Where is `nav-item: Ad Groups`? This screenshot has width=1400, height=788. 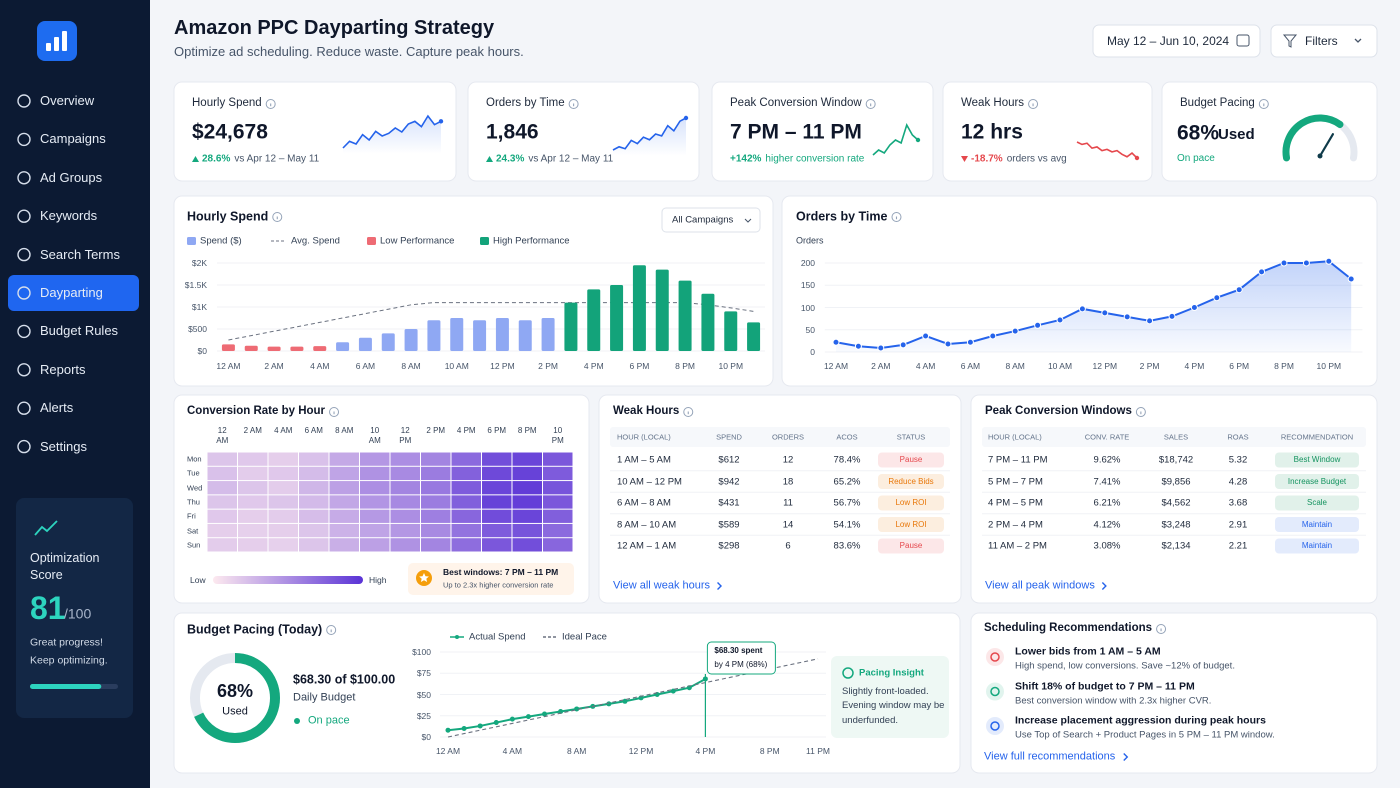
nav-item: Ad Groups is located at coordinates (71, 177).